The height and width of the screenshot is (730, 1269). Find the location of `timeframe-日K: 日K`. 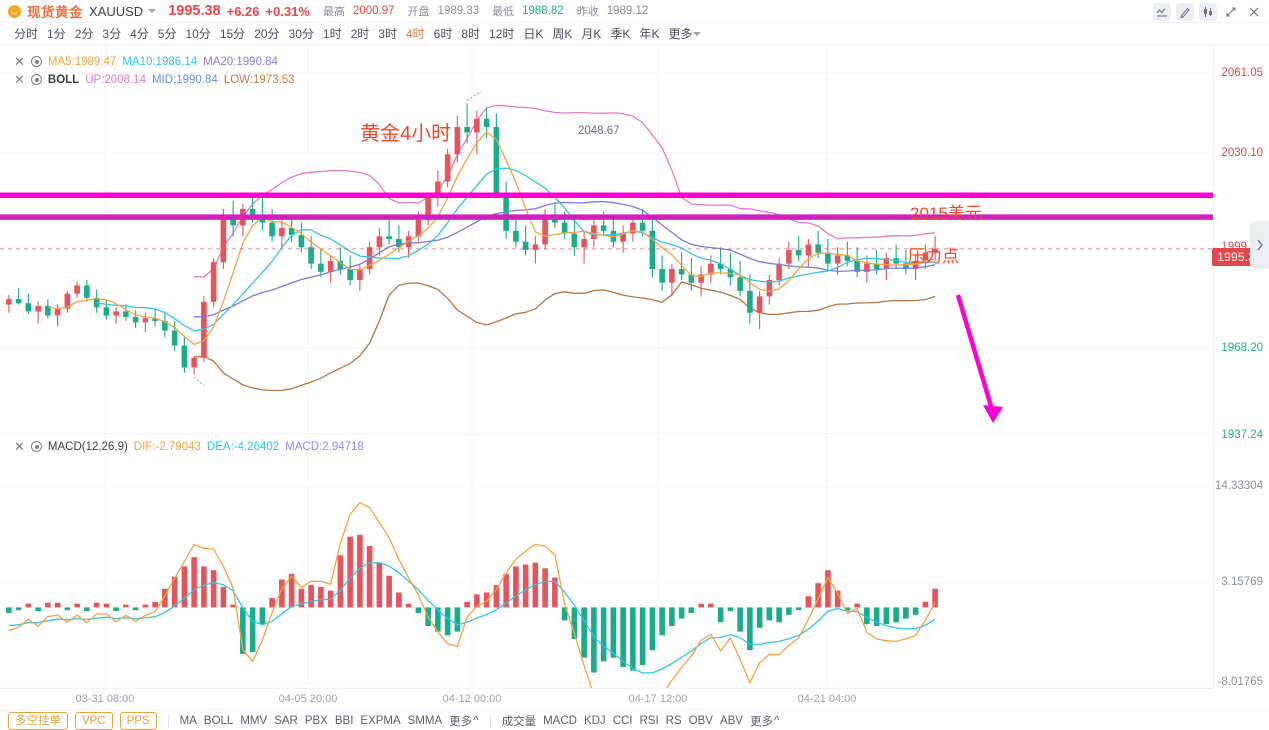

timeframe-日K: 日K is located at coordinates (533, 34).